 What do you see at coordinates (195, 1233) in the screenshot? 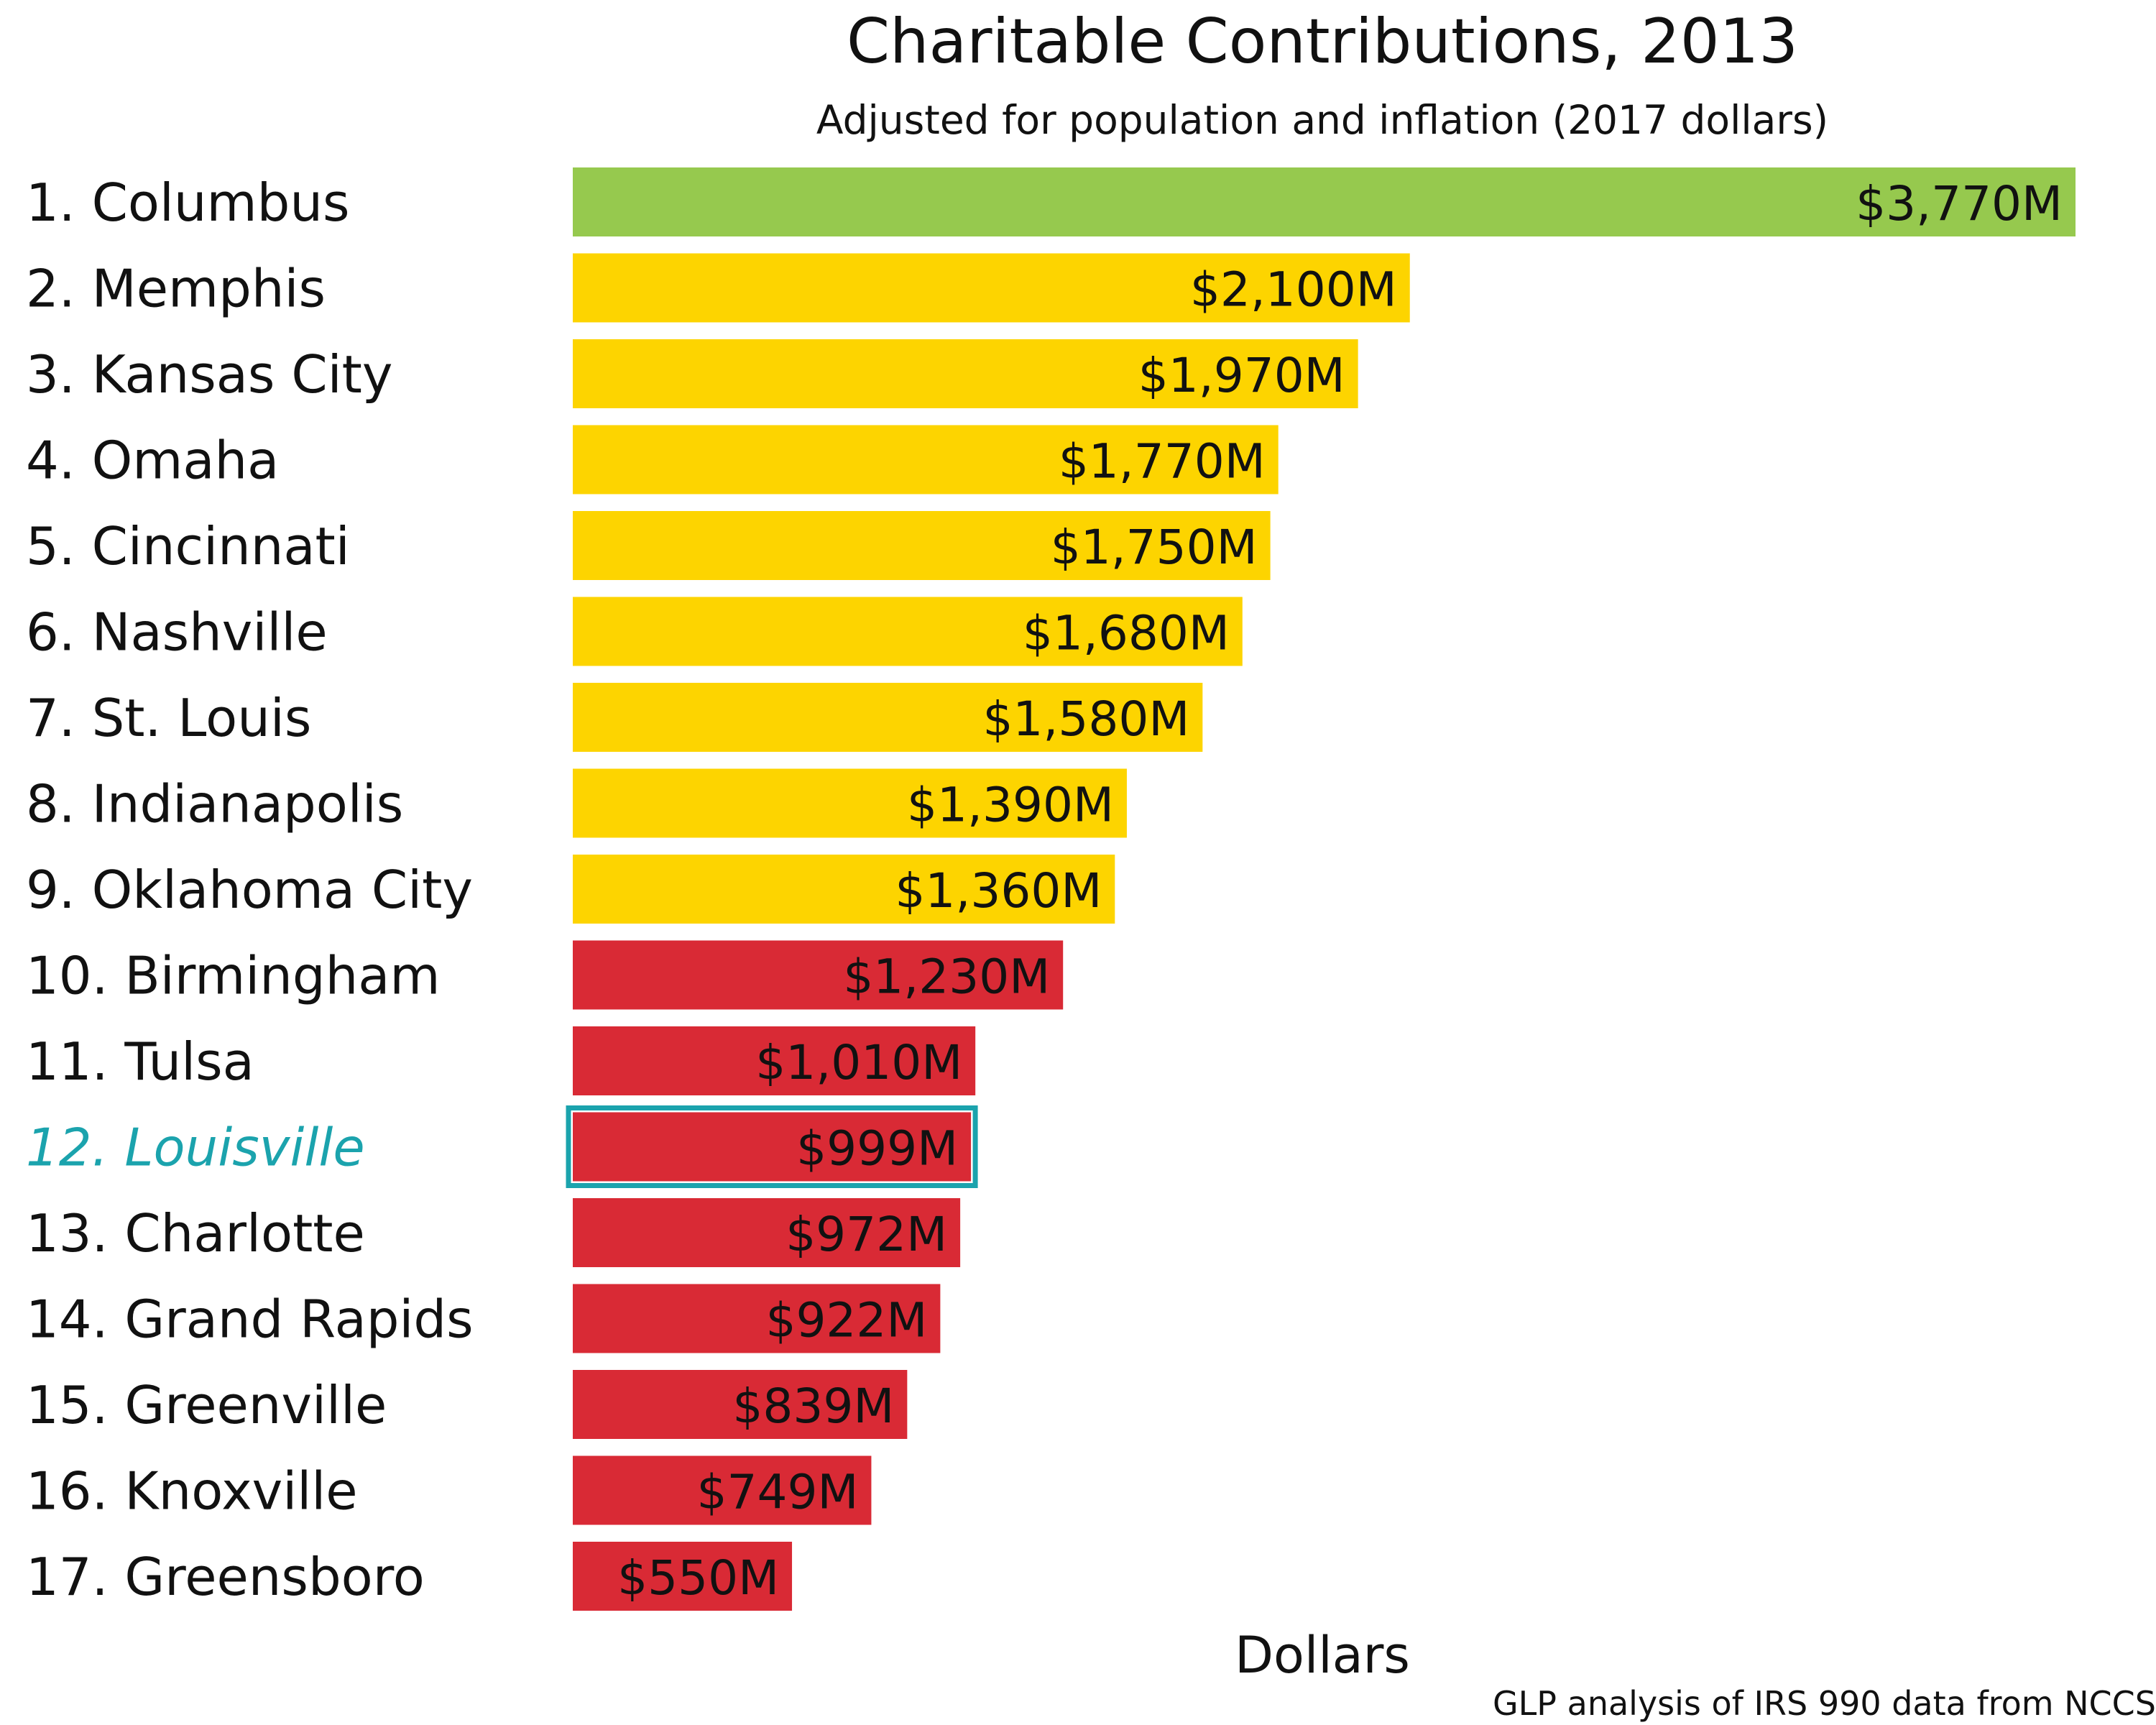
I see `category-label: 13. Charlotte` at bounding box center [195, 1233].